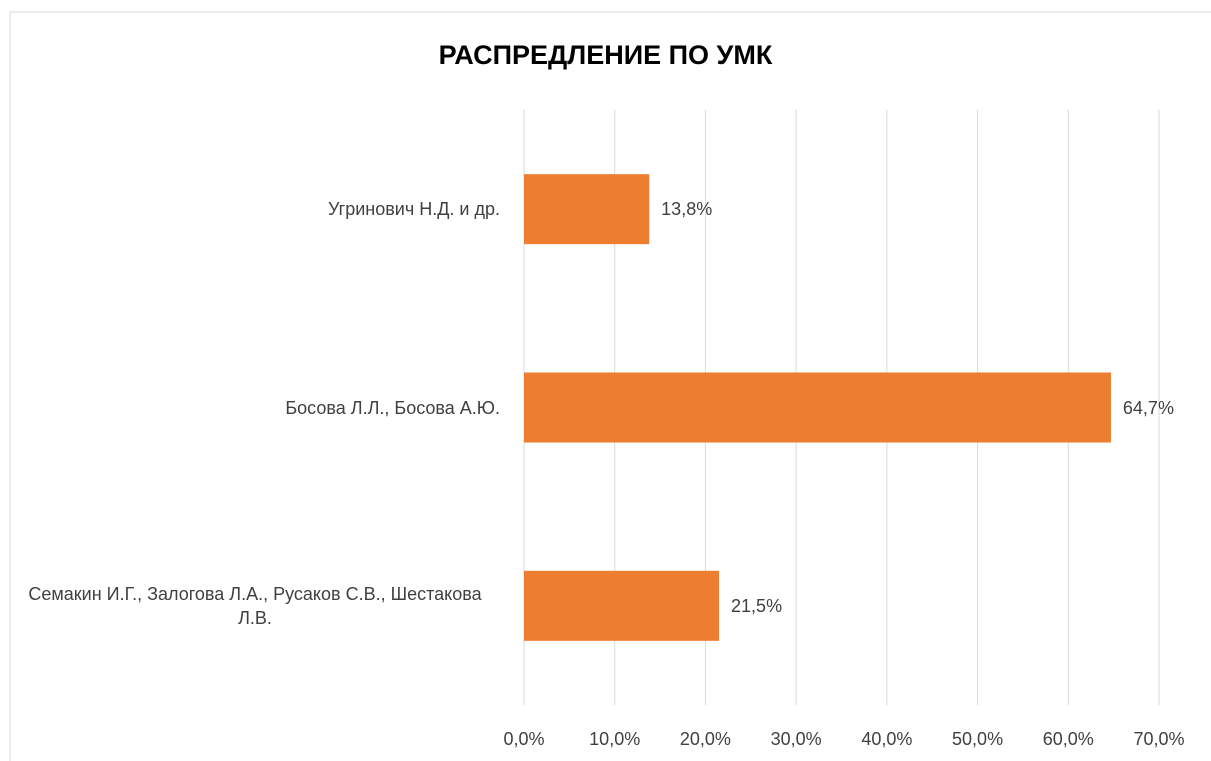 The image size is (1211, 761). What do you see at coordinates (887, 739) in the screenshot?
I see `x-tick-label: 40,0%` at bounding box center [887, 739].